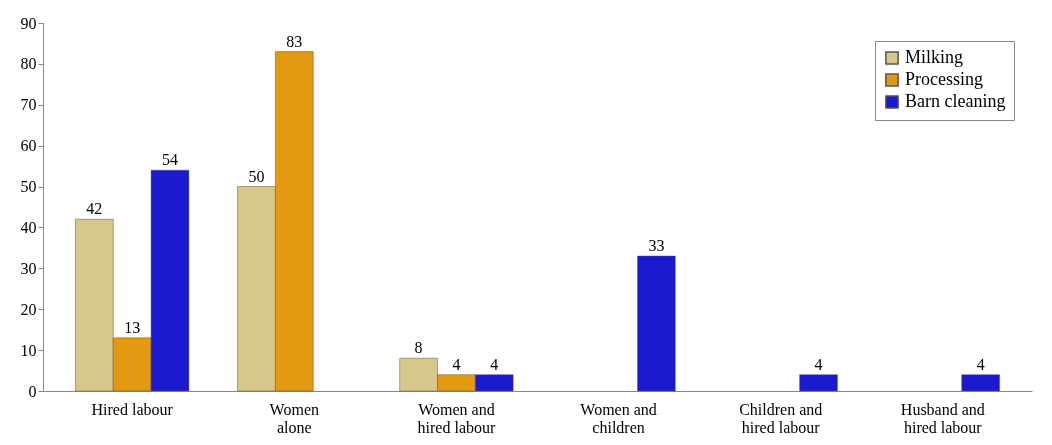  What do you see at coordinates (955, 101) in the screenshot?
I see `legend-label: Barn cleaning` at bounding box center [955, 101].